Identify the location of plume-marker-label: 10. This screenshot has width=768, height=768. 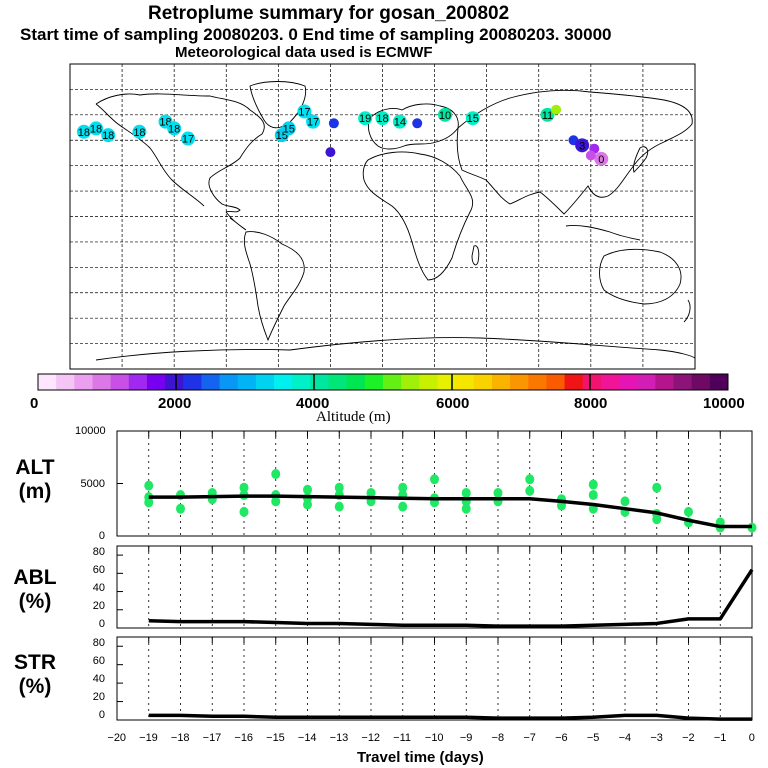
(445, 116).